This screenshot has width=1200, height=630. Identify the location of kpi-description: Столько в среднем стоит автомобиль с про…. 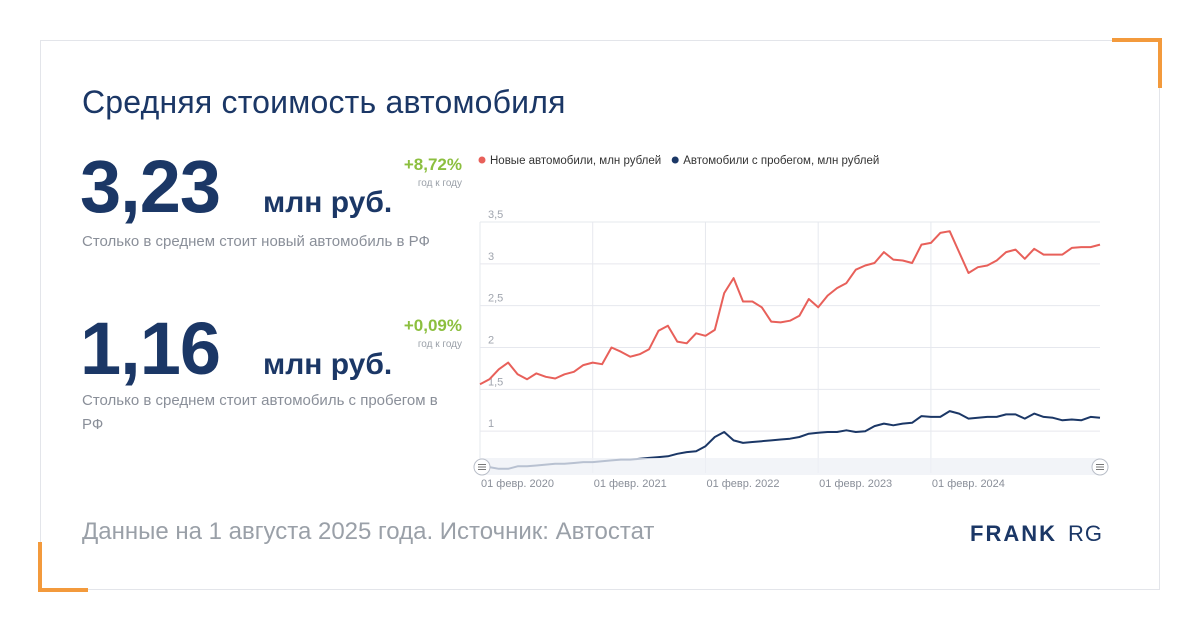
(260, 412).